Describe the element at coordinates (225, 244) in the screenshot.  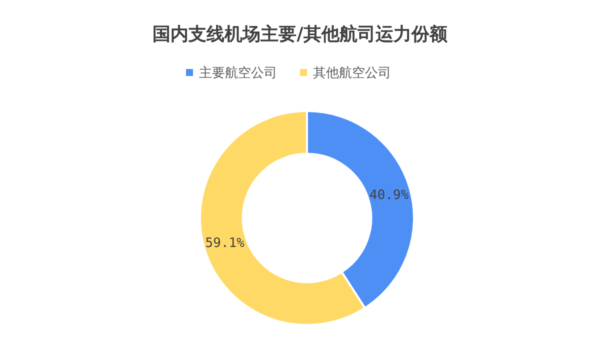
I see `data-label: 59.1%` at that location.